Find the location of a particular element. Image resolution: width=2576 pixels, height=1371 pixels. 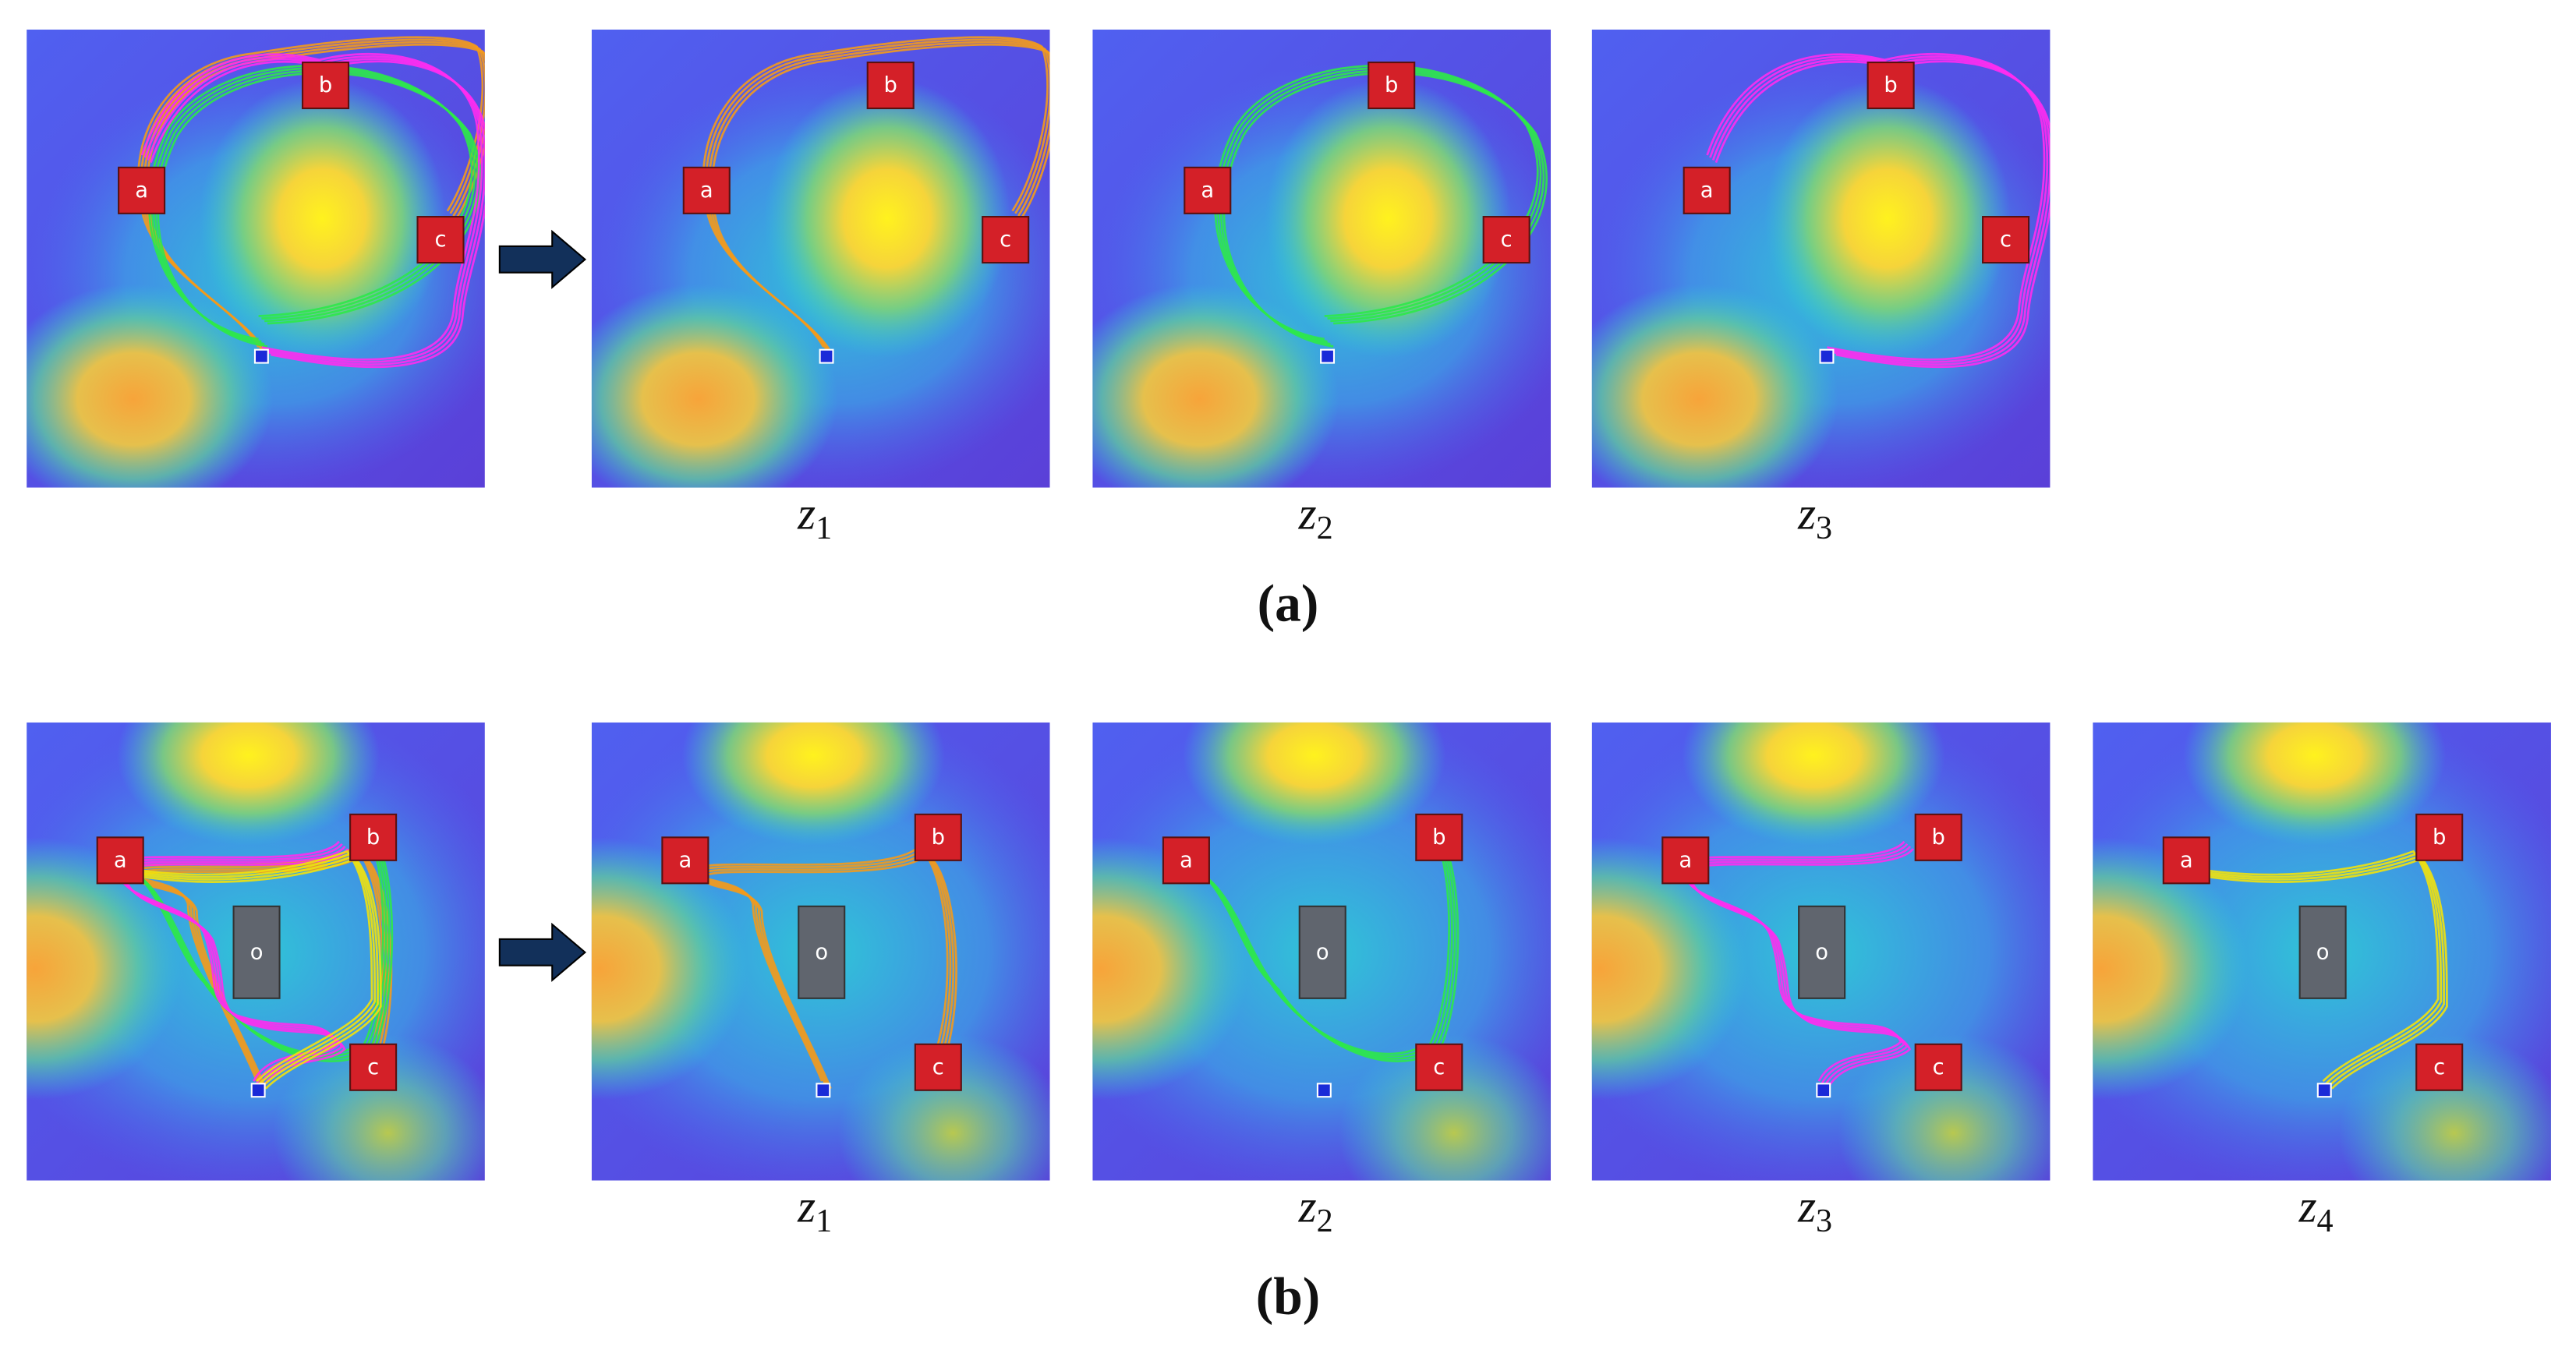

index: 4 is located at coordinates (2325, 1221).